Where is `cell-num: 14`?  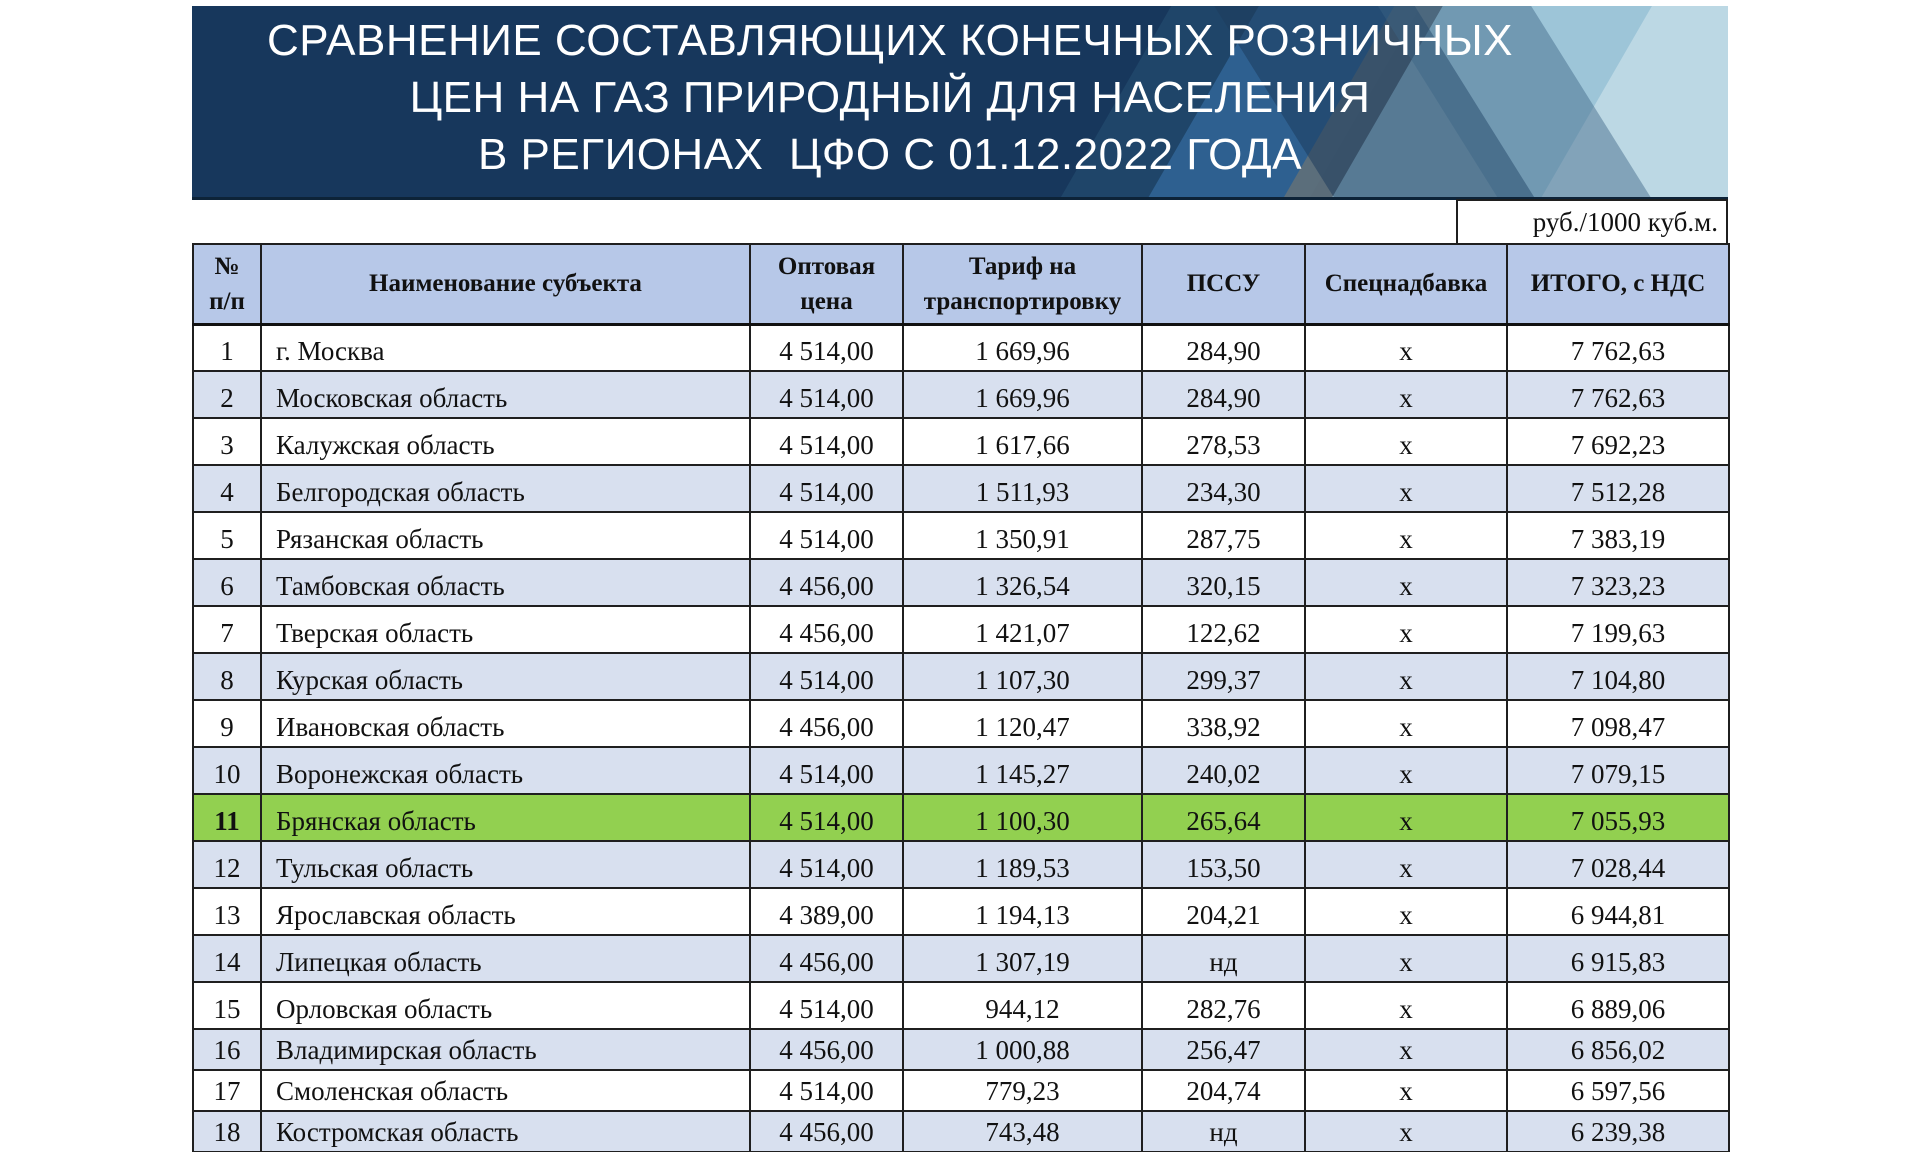
cell-num: 14 is located at coordinates (227, 958).